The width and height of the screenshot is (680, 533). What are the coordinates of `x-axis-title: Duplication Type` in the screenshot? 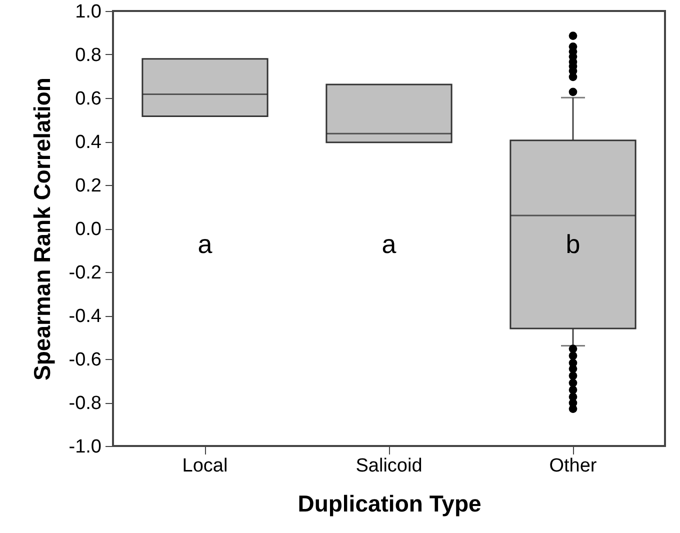 It's located at (390, 503).